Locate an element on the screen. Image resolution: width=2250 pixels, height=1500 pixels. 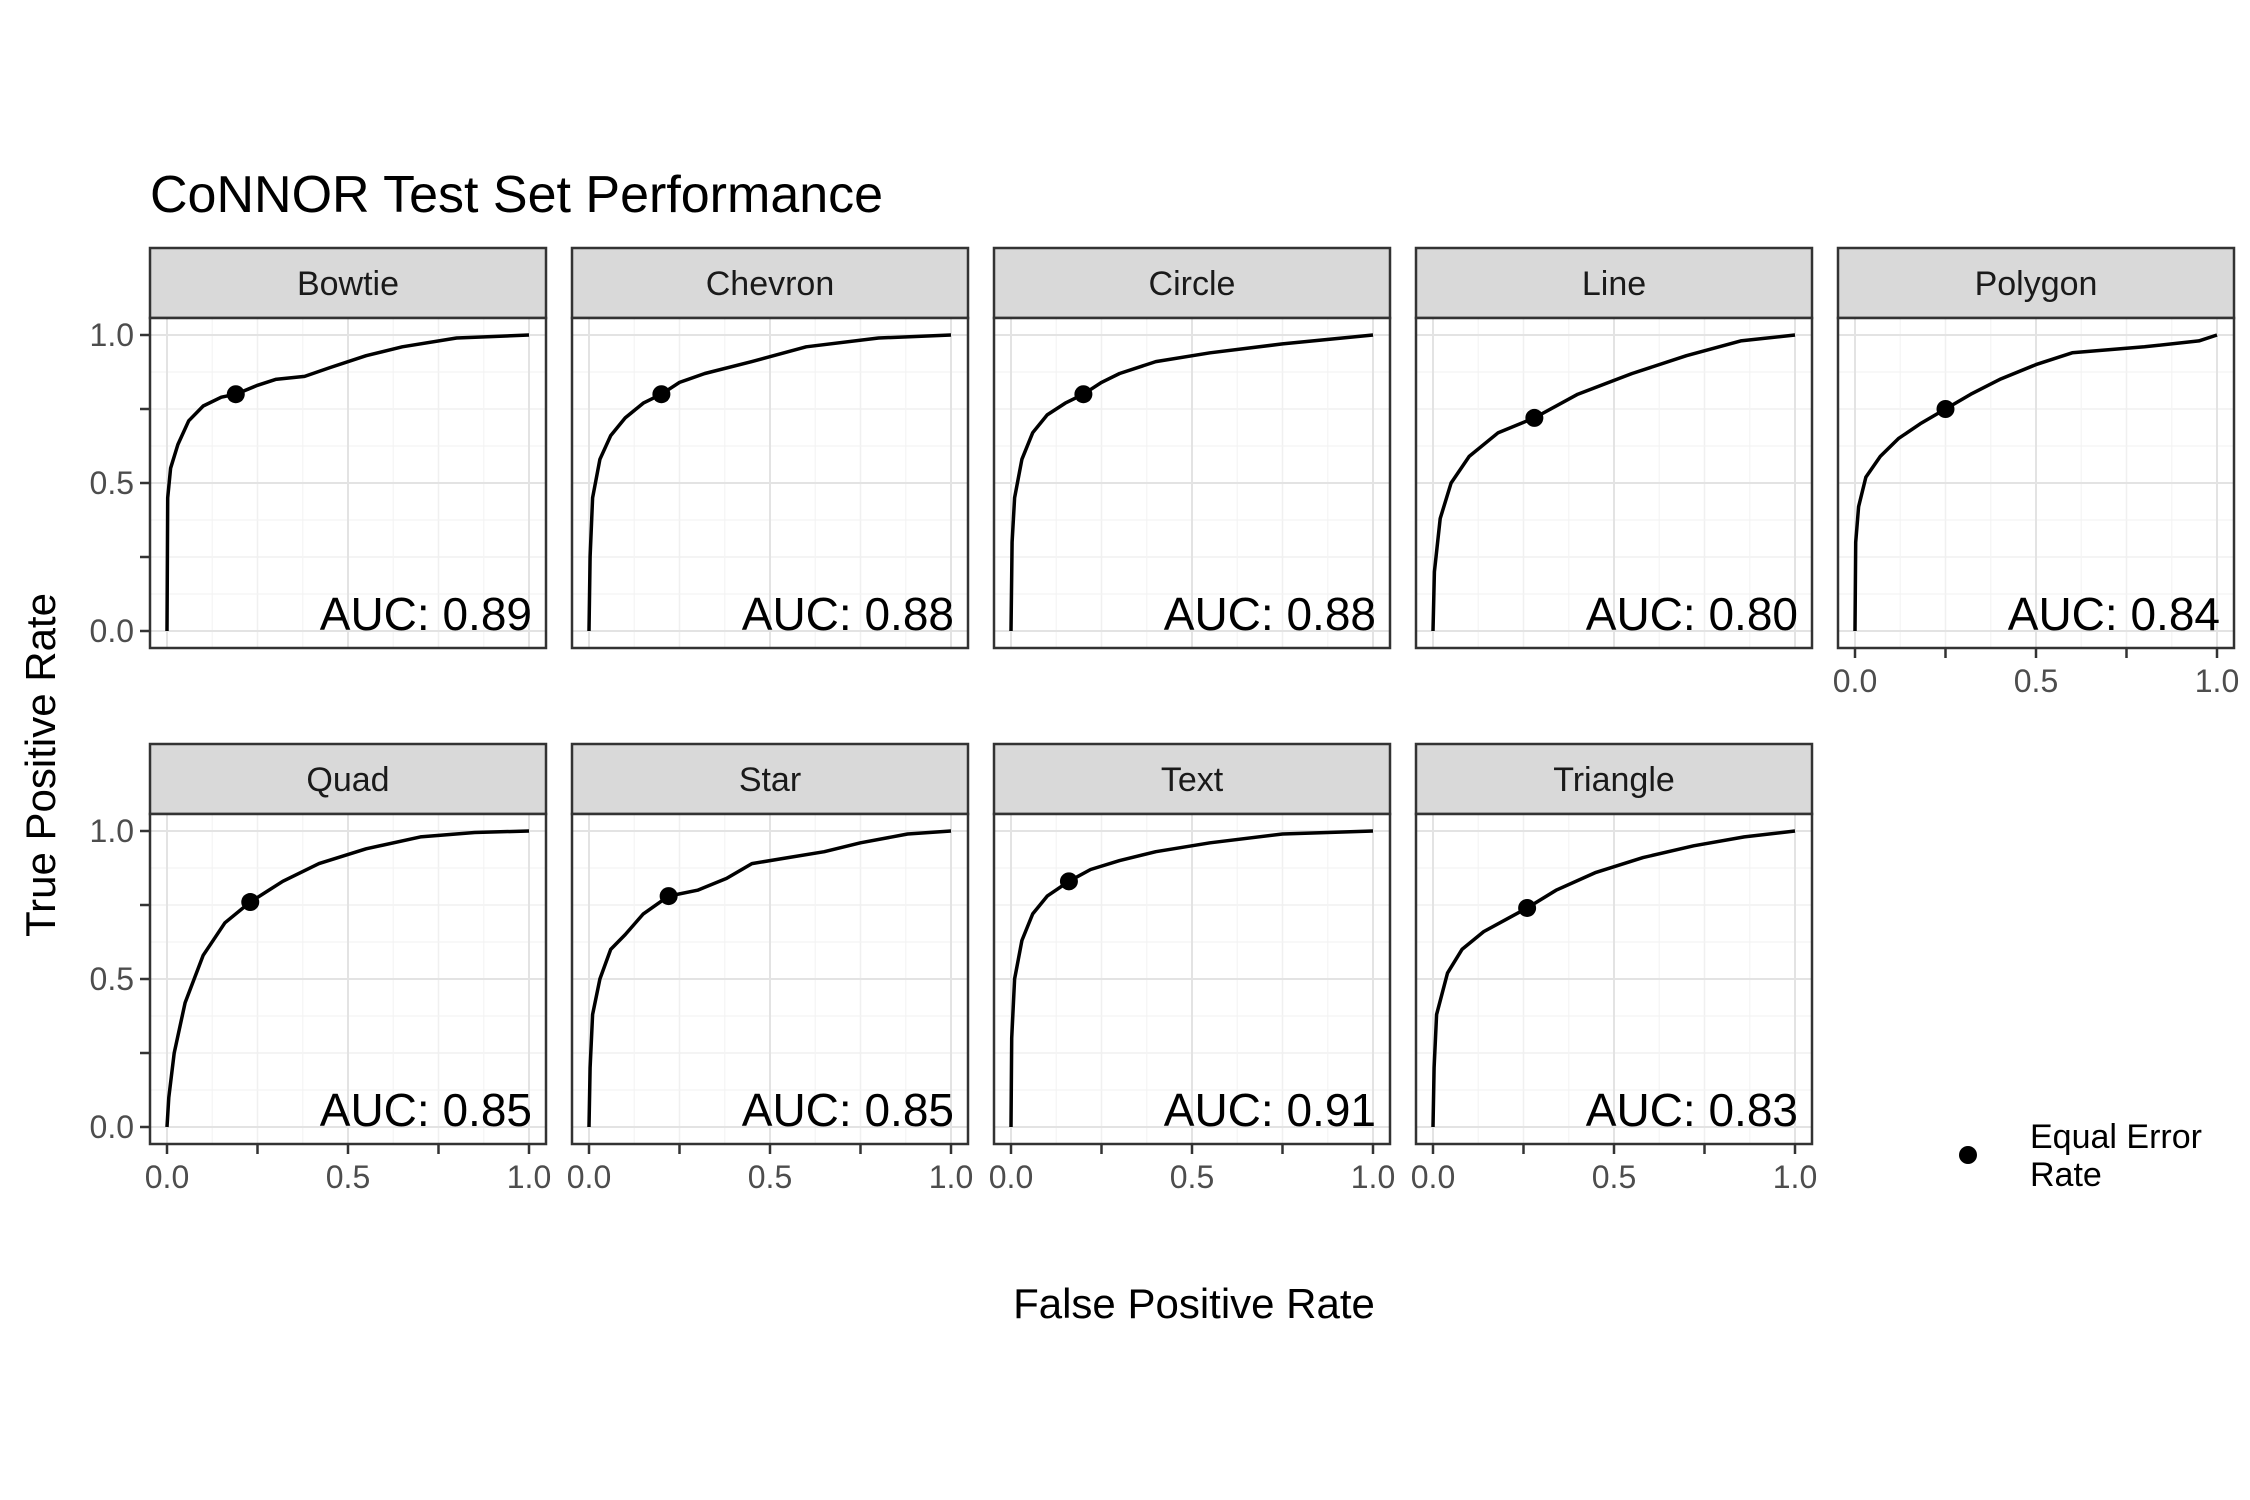
strip-bowtie is located at coordinates (348, 283).